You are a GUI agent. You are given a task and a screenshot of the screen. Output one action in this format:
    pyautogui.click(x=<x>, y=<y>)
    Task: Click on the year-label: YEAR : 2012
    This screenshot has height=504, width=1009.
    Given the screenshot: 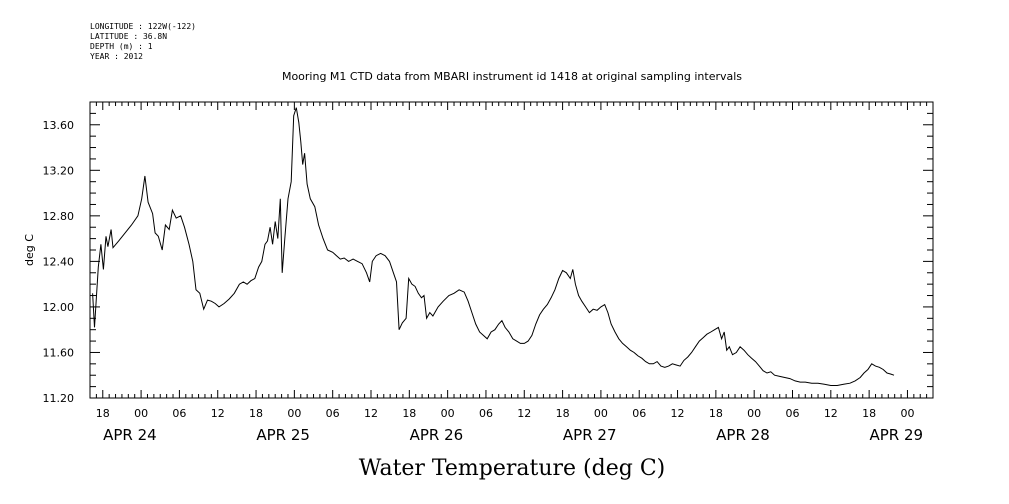 What is the action you would take?
    pyautogui.click(x=116, y=56)
    